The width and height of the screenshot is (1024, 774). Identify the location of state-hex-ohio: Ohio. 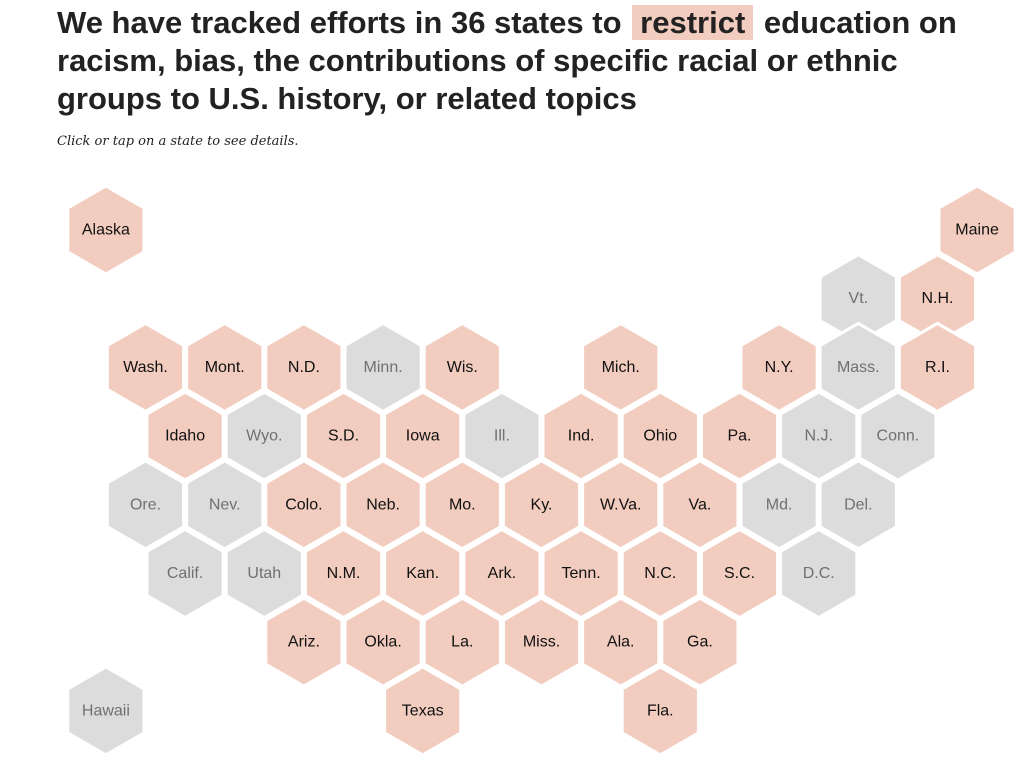
(660, 436).